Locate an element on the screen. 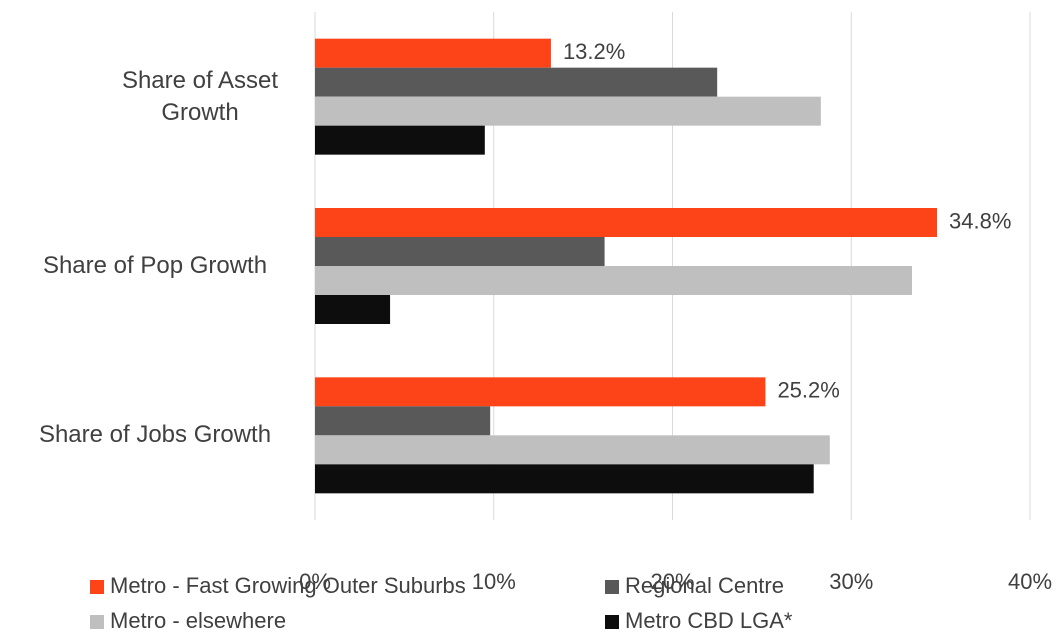  legend-label: Metro CBD LGA* is located at coordinates (709, 620).